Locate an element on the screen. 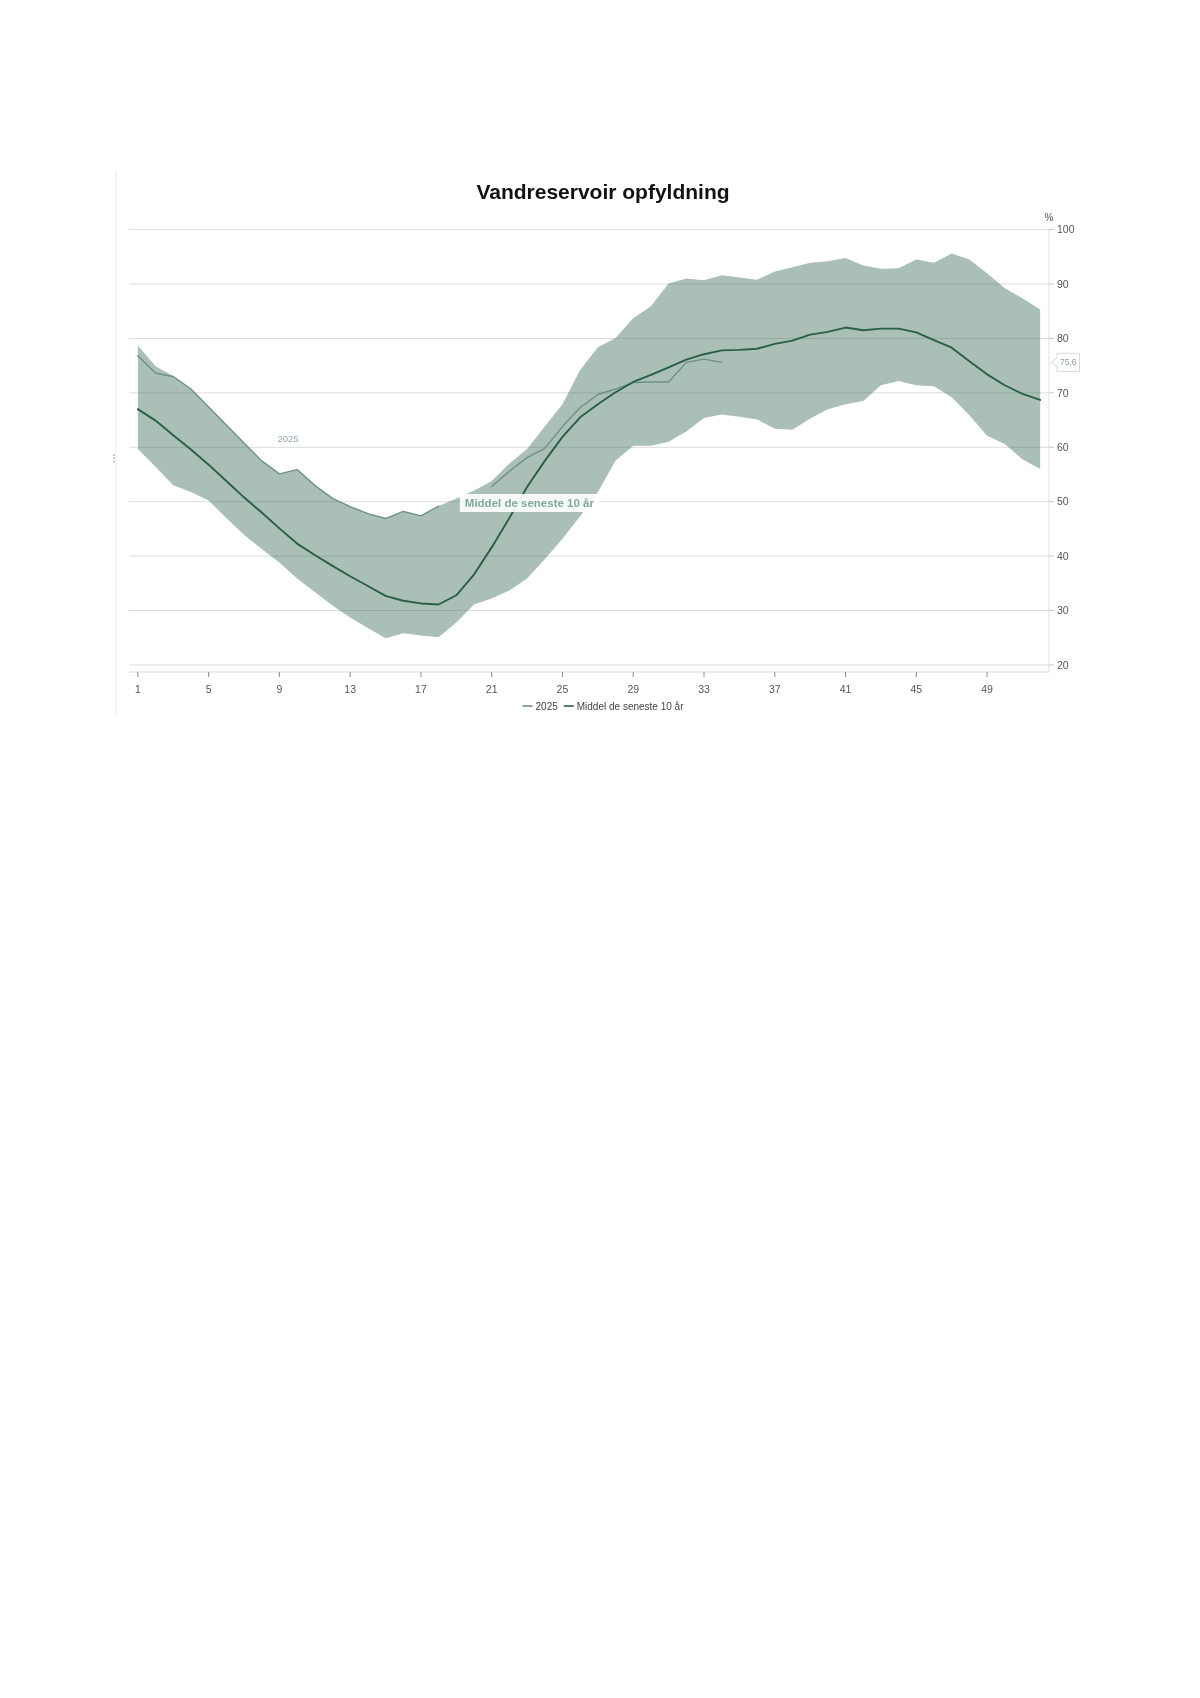  x-tick-label: 37 is located at coordinates (774, 688).